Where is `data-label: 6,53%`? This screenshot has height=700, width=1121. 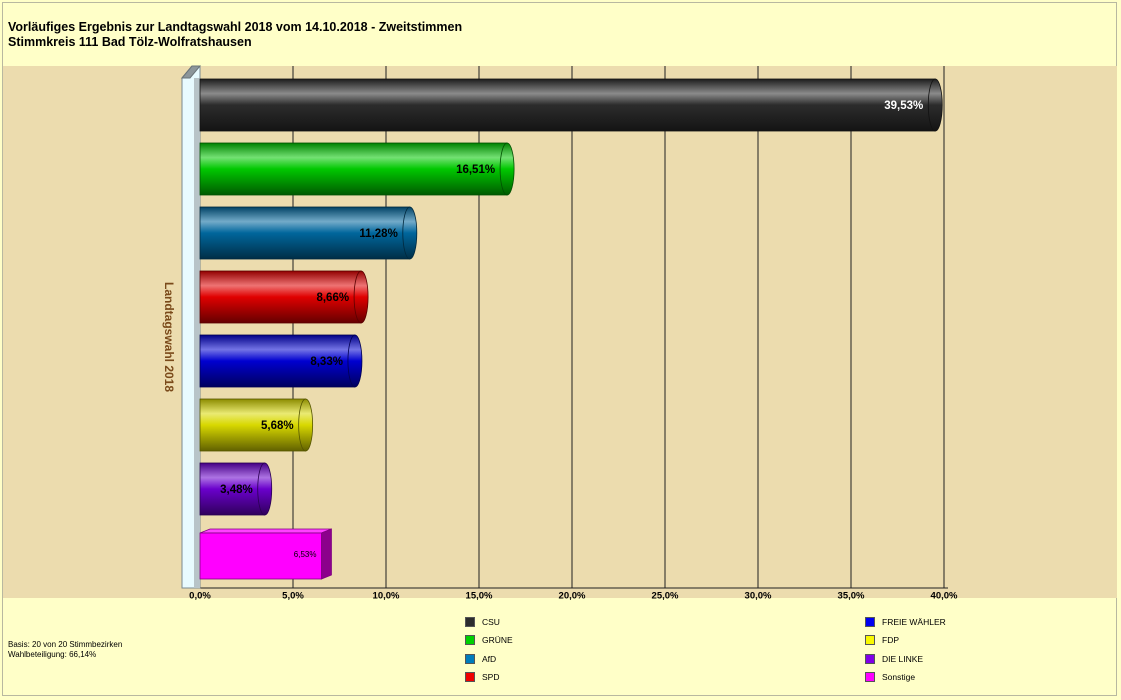 data-label: 6,53% is located at coordinates (305, 554).